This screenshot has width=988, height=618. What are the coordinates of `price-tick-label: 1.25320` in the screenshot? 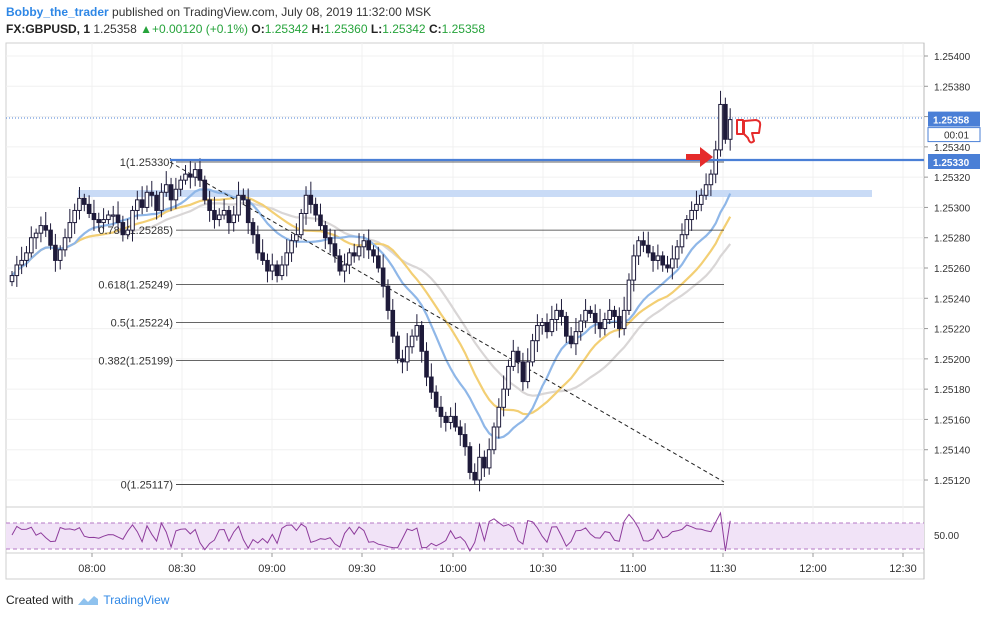 It's located at (952, 178).